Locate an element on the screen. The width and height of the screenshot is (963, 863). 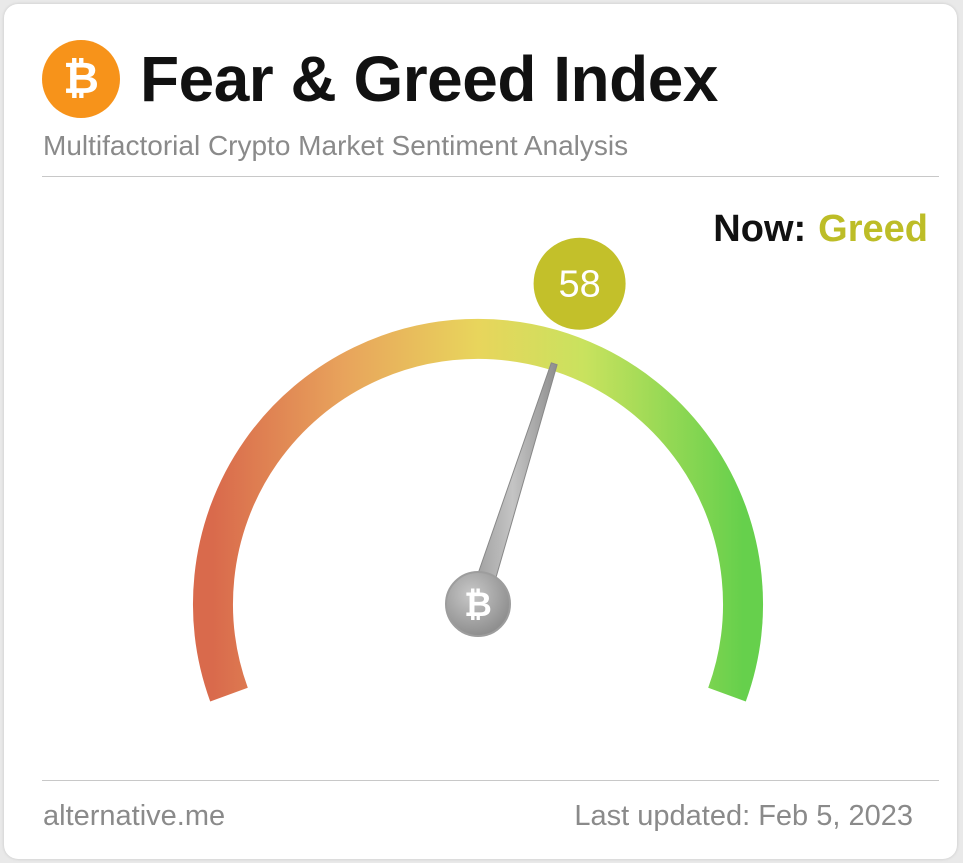
needle-hub-bitcoin-icon is located at coordinates (478, 604).